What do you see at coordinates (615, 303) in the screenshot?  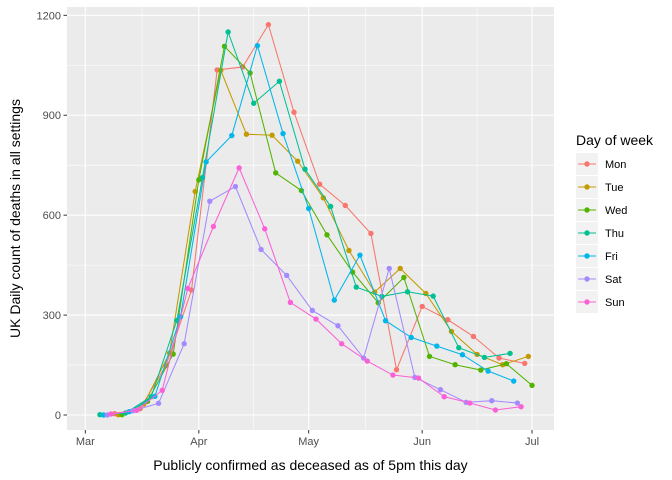 I see `legend-label-sun: Sun` at bounding box center [615, 303].